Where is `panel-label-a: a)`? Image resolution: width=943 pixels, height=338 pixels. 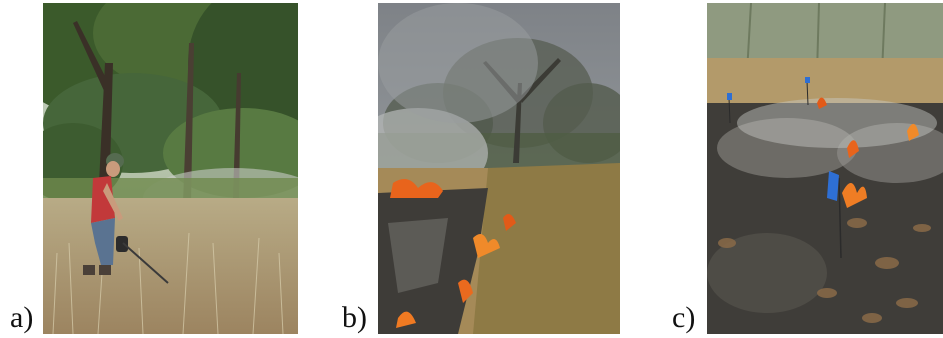
panel-label-a: a) is located at coordinates (22, 317).